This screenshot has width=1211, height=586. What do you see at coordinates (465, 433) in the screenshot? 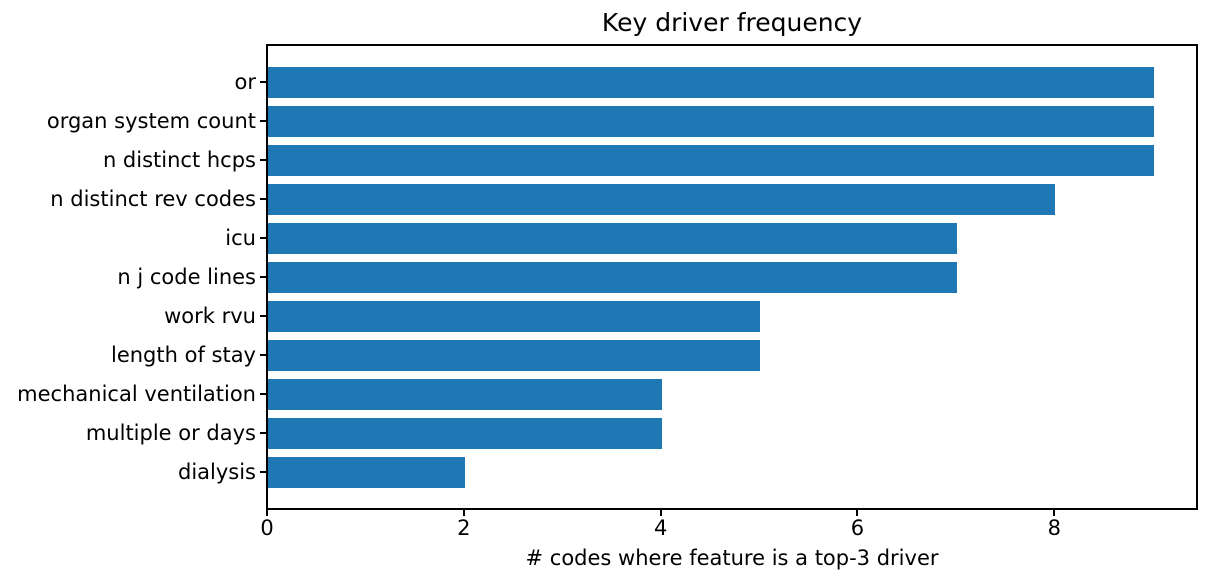
I see `bar-multiple-or-days` at bounding box center [465, 433].